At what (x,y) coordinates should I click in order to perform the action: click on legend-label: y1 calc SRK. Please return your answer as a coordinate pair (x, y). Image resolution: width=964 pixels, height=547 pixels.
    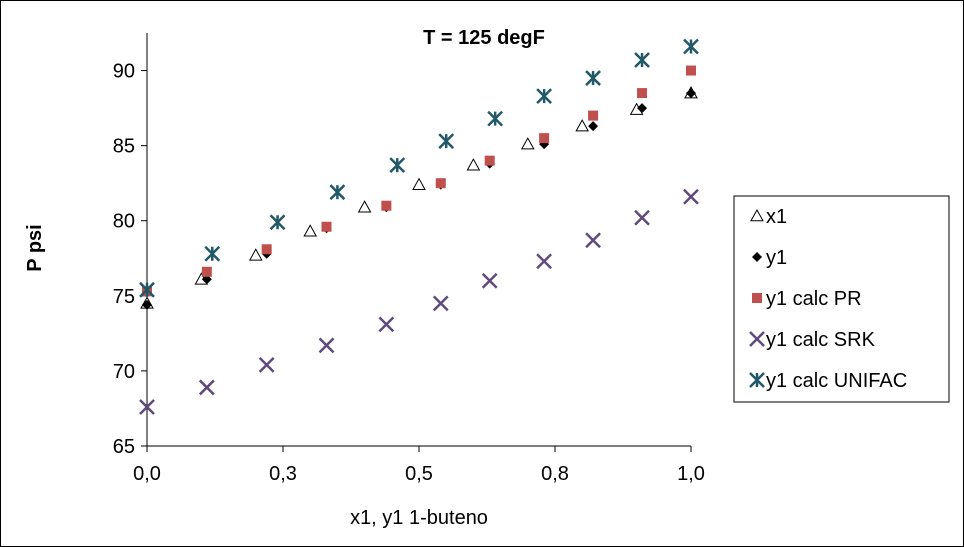
    Looking at the image, I should click on (821, 340).